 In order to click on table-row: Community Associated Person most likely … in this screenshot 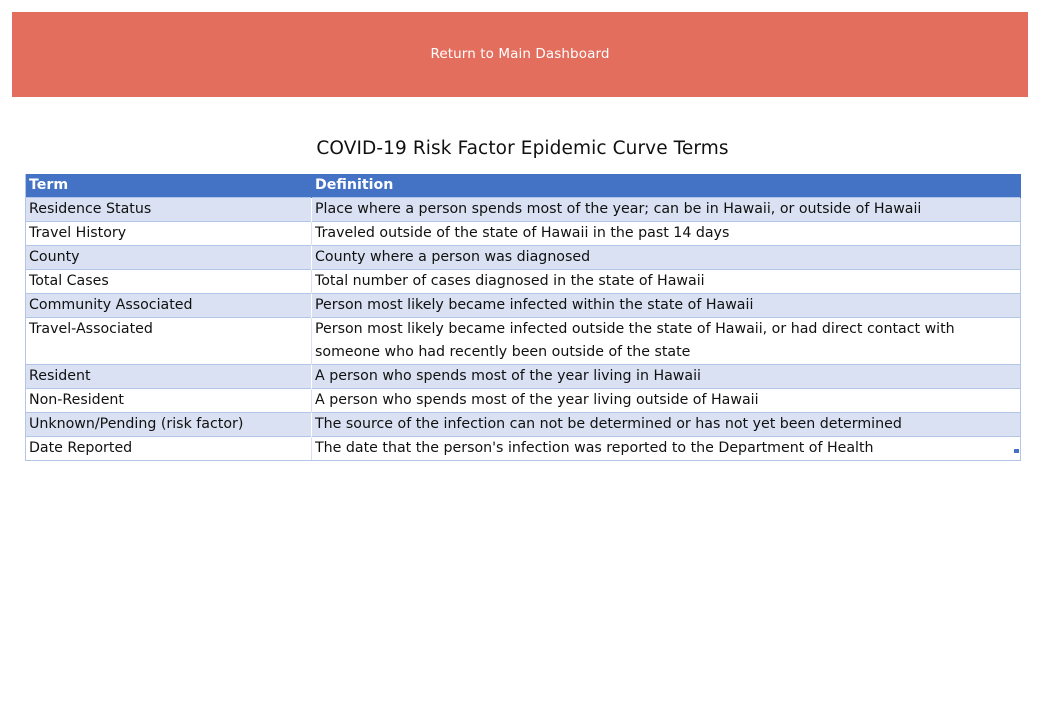, I will do `click(523, 305)`.